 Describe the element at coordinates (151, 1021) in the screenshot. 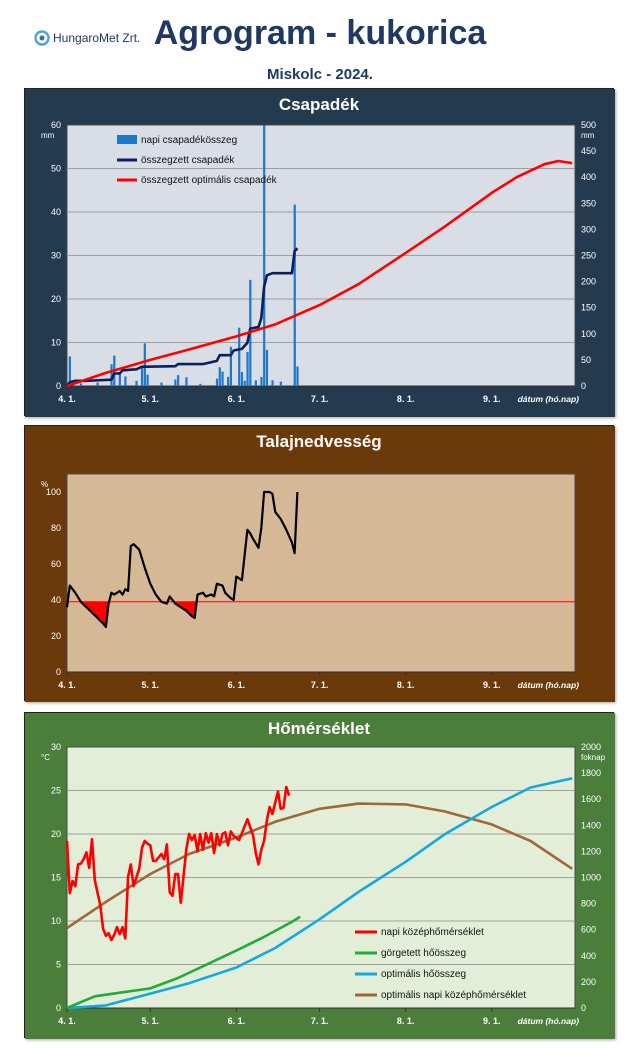

I see `x-tick-label: 5. 1.` at that location.